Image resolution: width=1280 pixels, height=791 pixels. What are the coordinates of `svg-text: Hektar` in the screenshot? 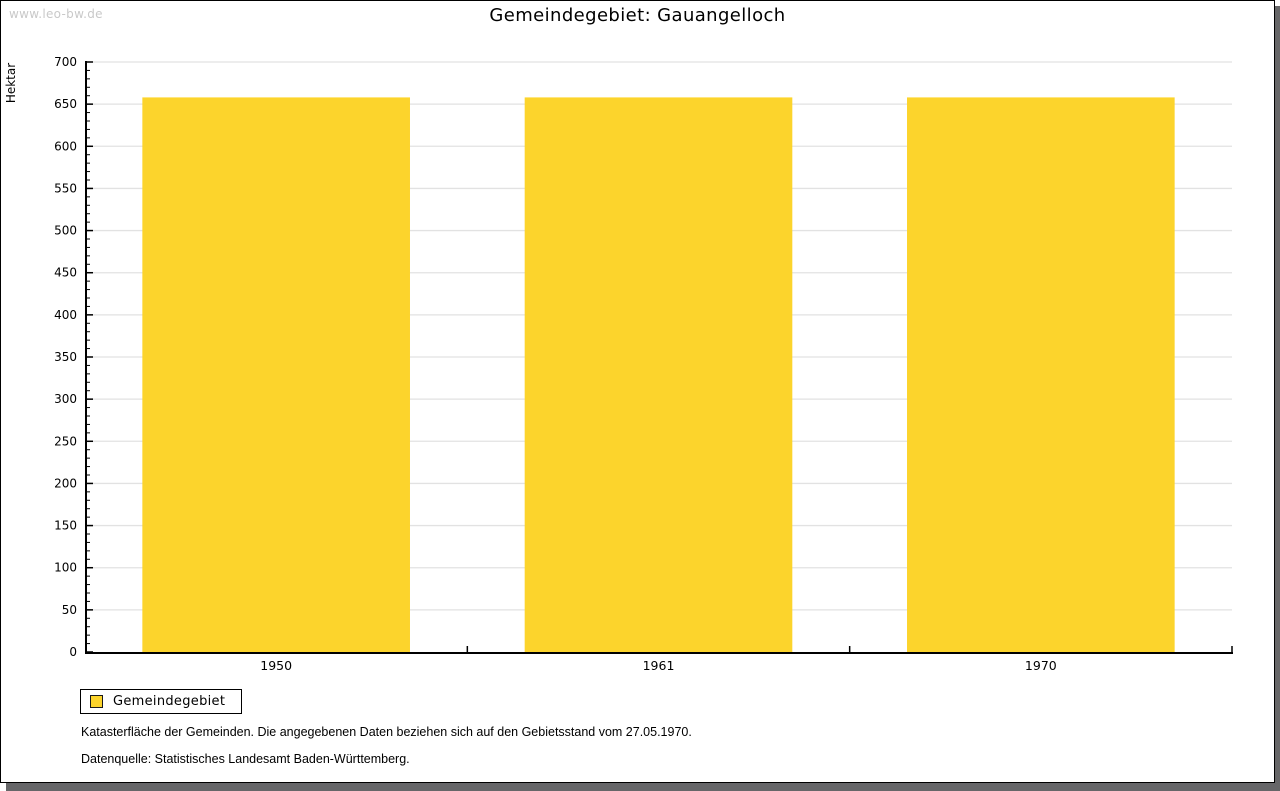 It's located at (11, 83).